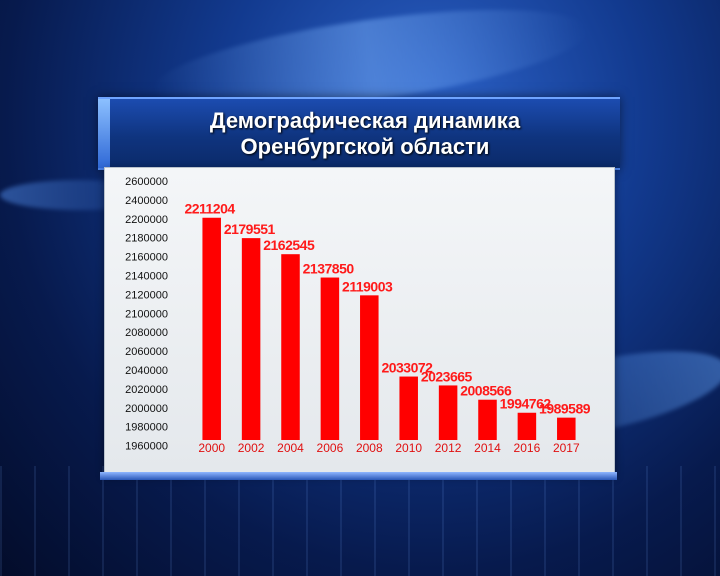  Describe the element at coordinates (527, 448) in the screenshot. I see `x-tick-label: 2016` at that location.